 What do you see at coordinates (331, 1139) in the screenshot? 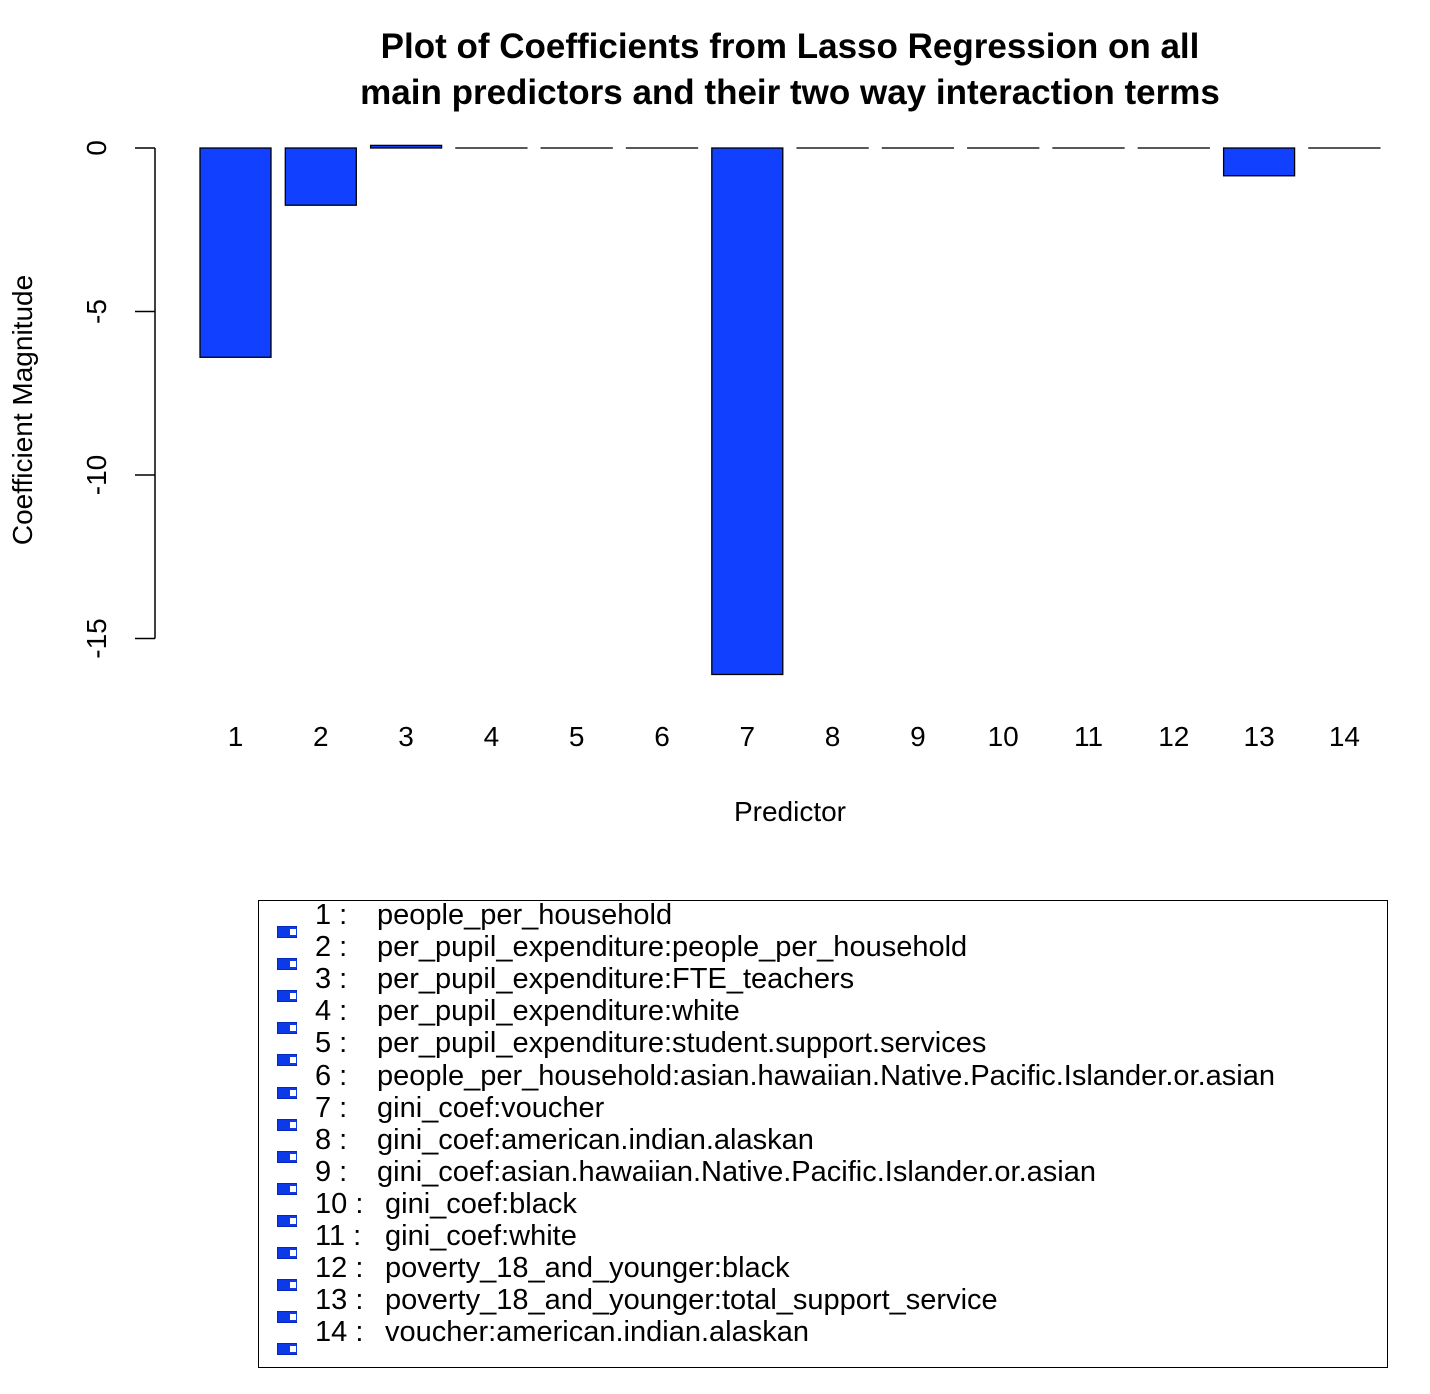
I see `legend-entry-number: 8 :` at bounding box center [331, 1139].